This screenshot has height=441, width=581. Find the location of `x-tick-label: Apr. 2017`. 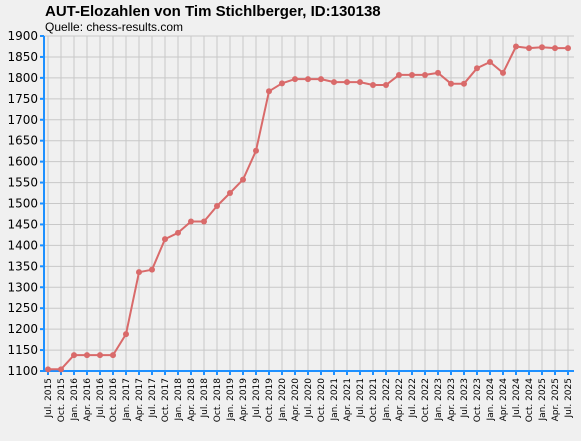

x-tick-label: Apr. 2017 is located at coordinates (140, 399).